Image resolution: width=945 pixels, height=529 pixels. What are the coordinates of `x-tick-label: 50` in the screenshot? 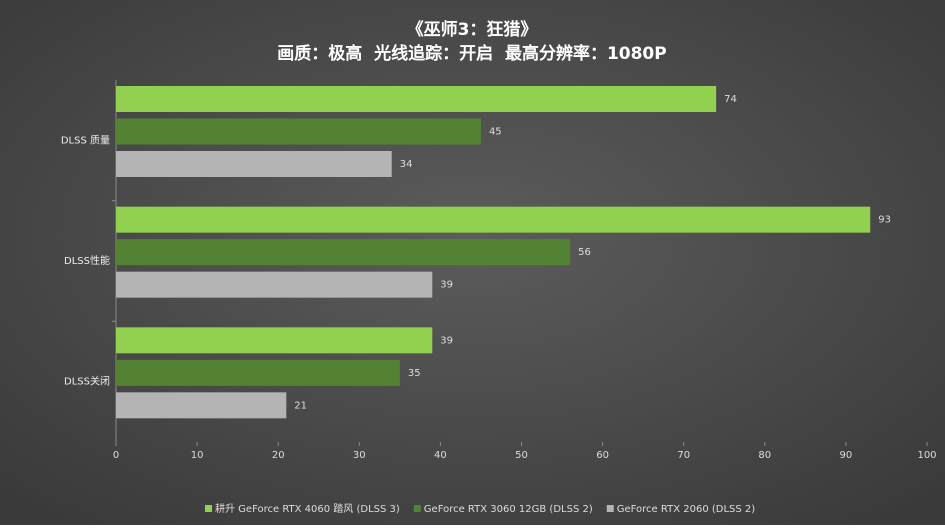 It's located at (521, 455).